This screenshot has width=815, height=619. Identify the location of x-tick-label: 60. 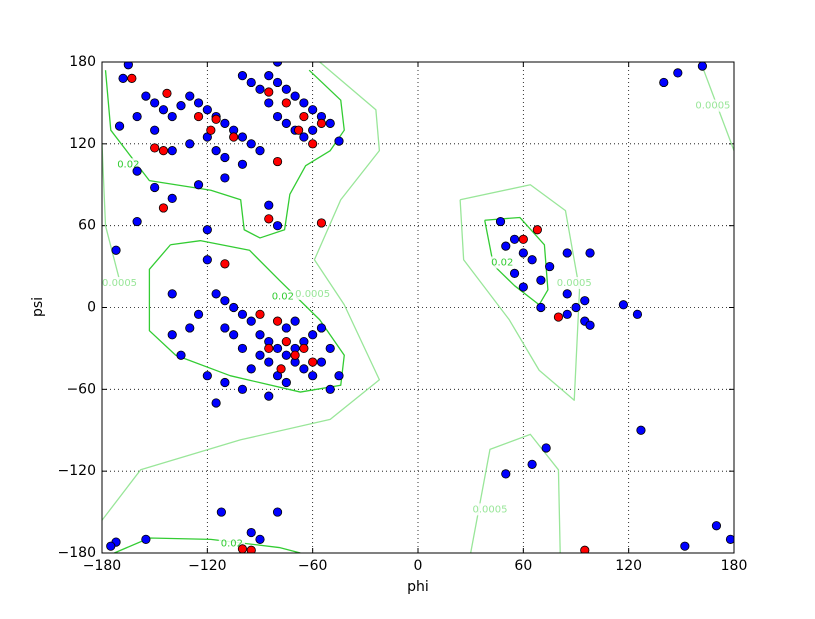
(523, 566).